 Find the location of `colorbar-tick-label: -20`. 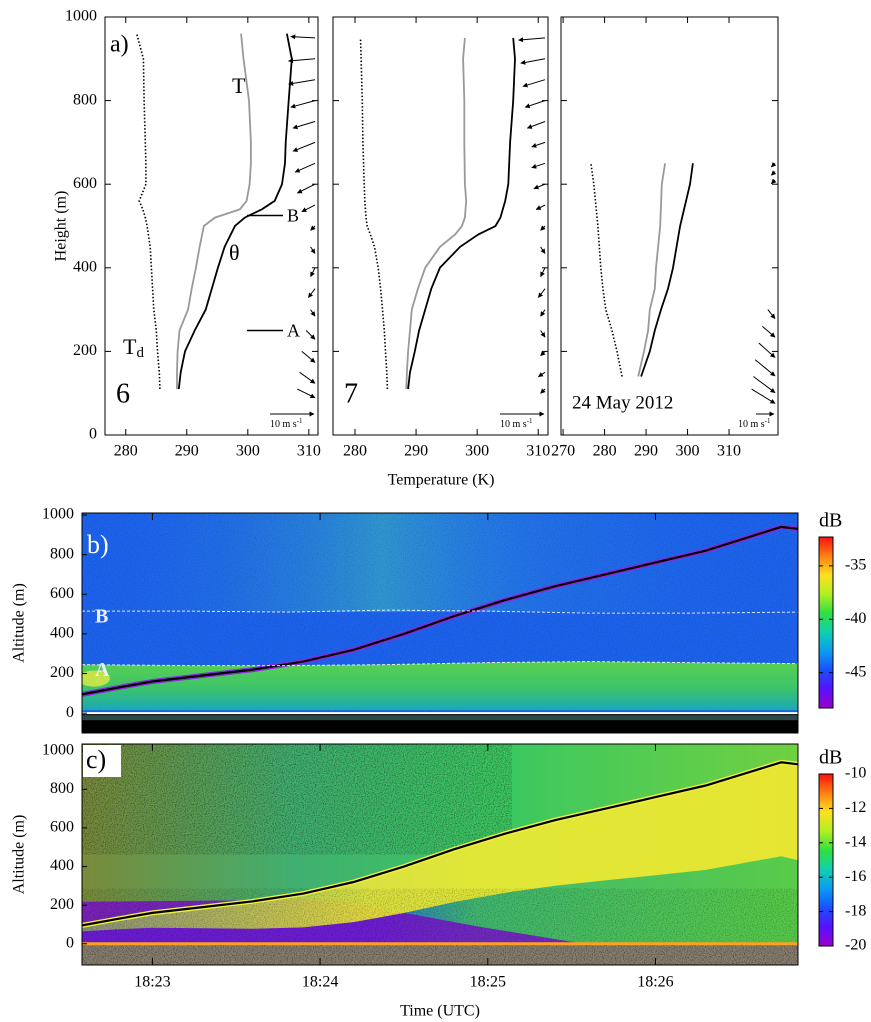

colorbar-tick-label: -20 is located at coordinates (855, 945).